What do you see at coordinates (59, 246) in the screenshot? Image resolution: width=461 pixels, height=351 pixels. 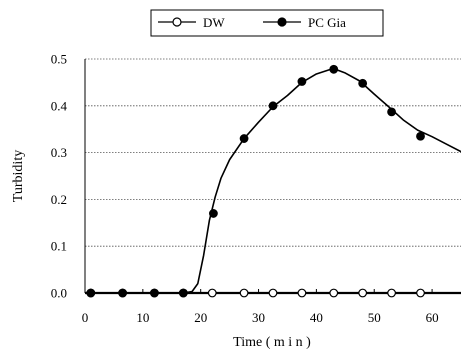 I see `y-tick-label: 0.1` at bounding box center [59, 246].